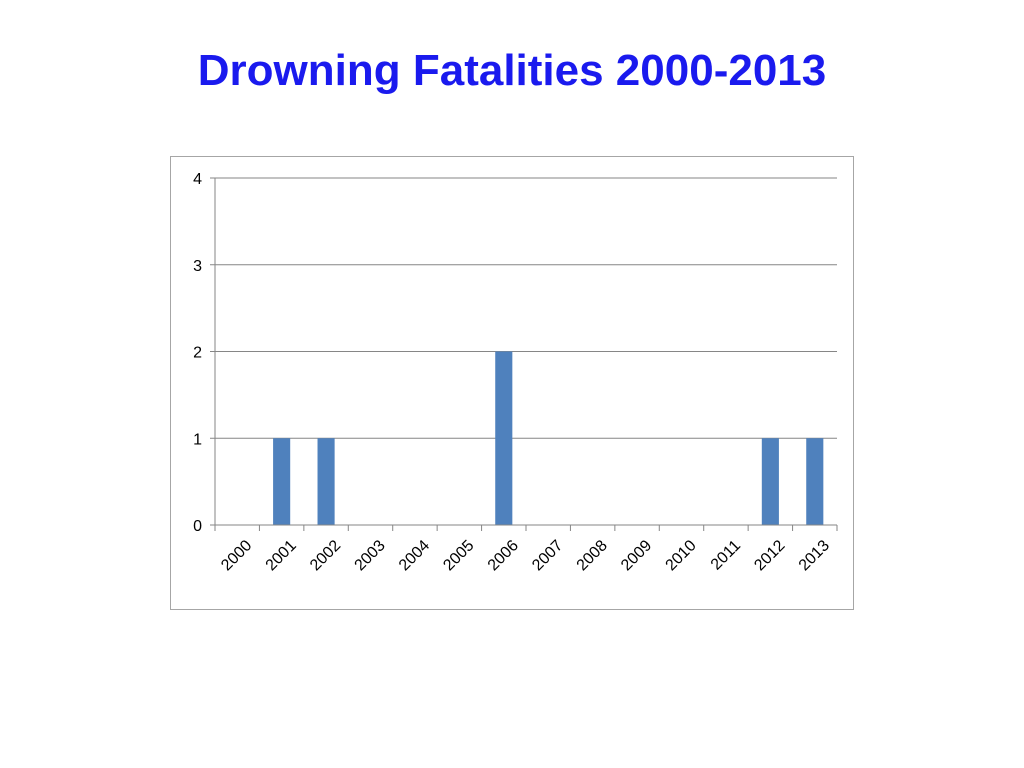  I want to click on bar-2013, so click(815, 481).